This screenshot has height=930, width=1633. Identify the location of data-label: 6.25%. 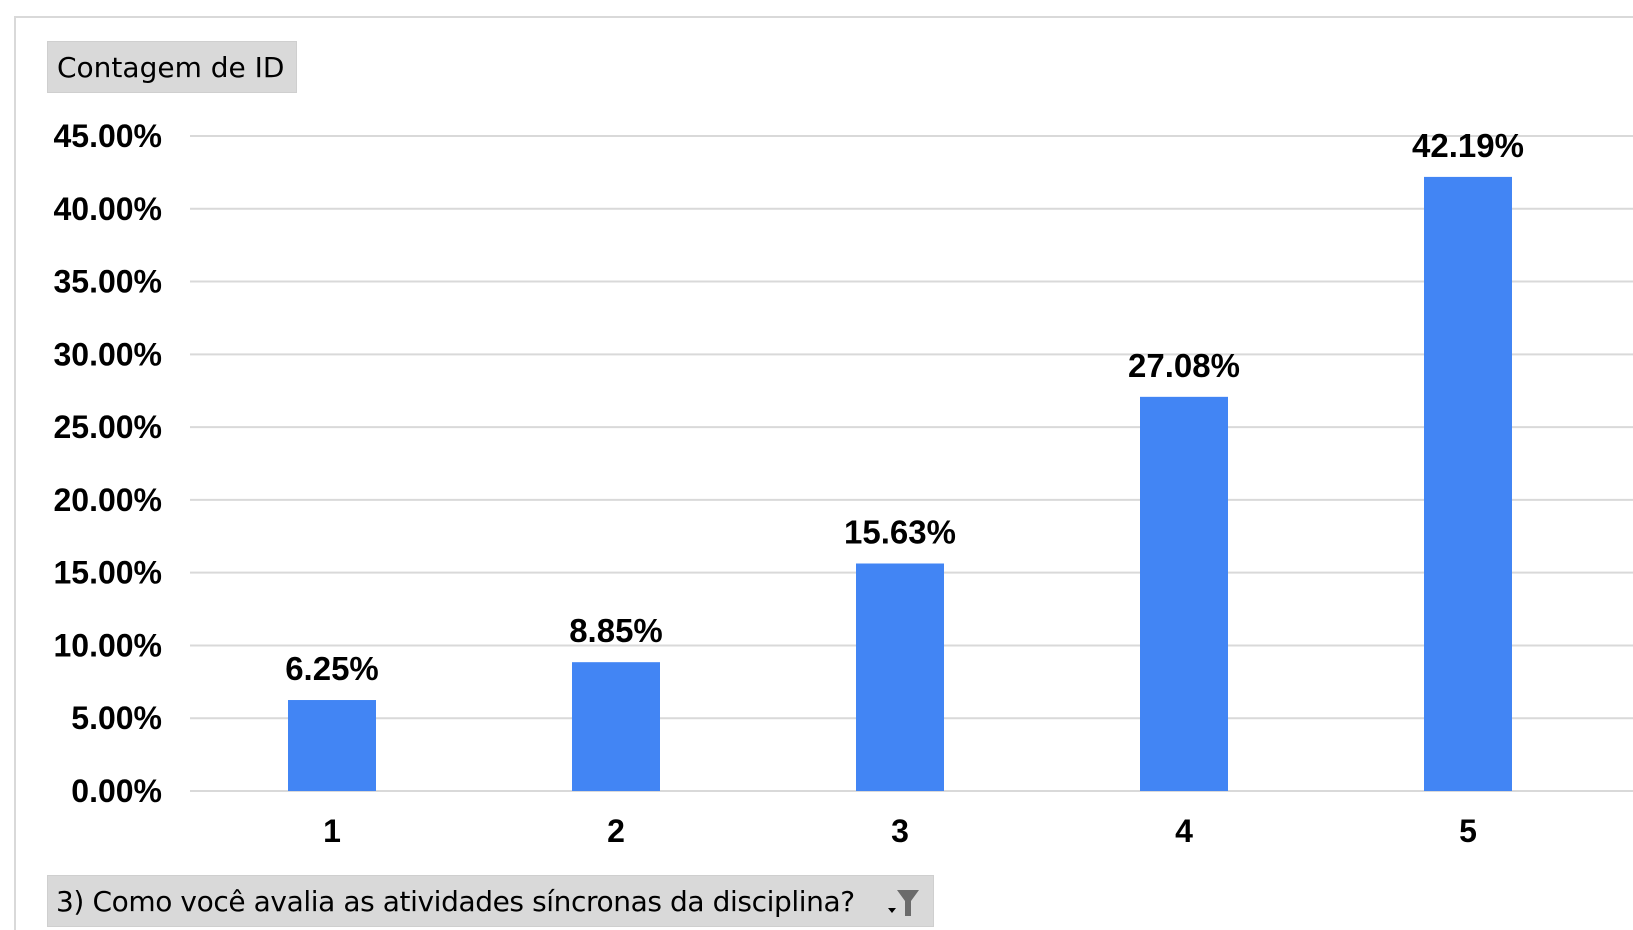
(332, 668).